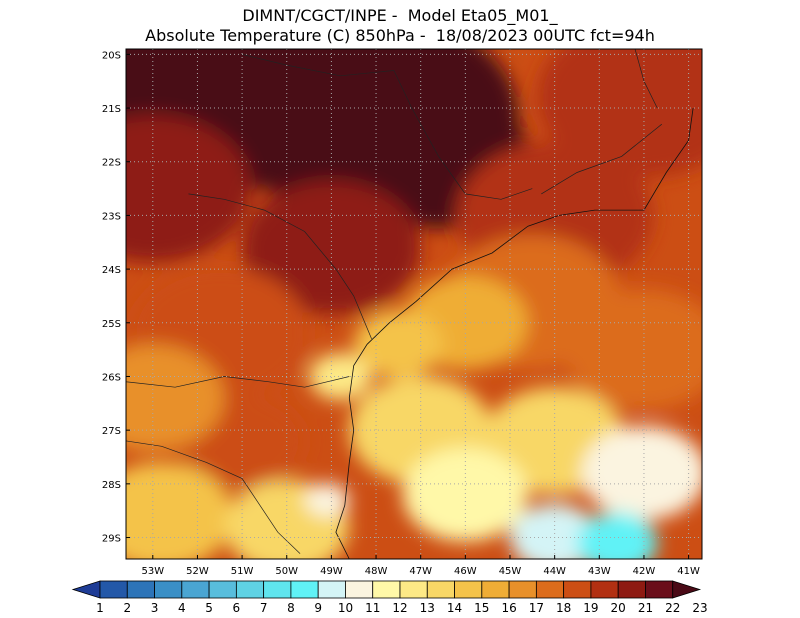  What do you see at coordinates (100, 608) in the screenshot?
I see `colorbar-label: 1` at bounding box center [100, 608].